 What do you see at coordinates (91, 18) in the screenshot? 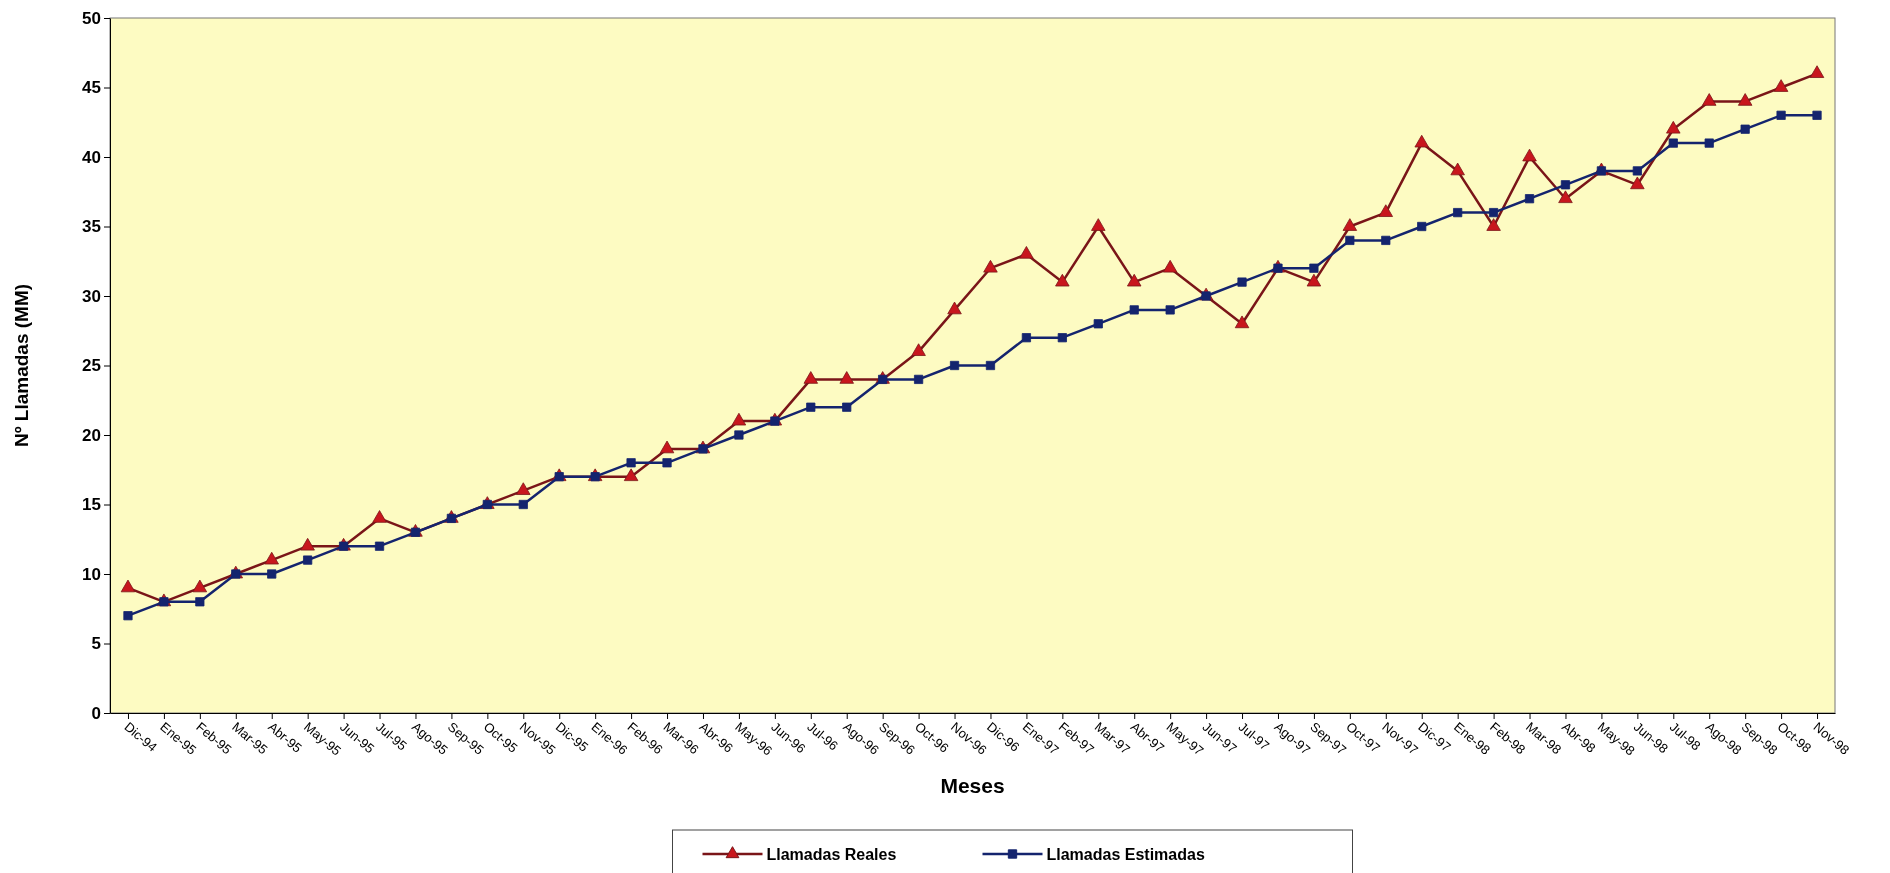
I see `y-tick-label: 50` at bounding box center [91, 18].